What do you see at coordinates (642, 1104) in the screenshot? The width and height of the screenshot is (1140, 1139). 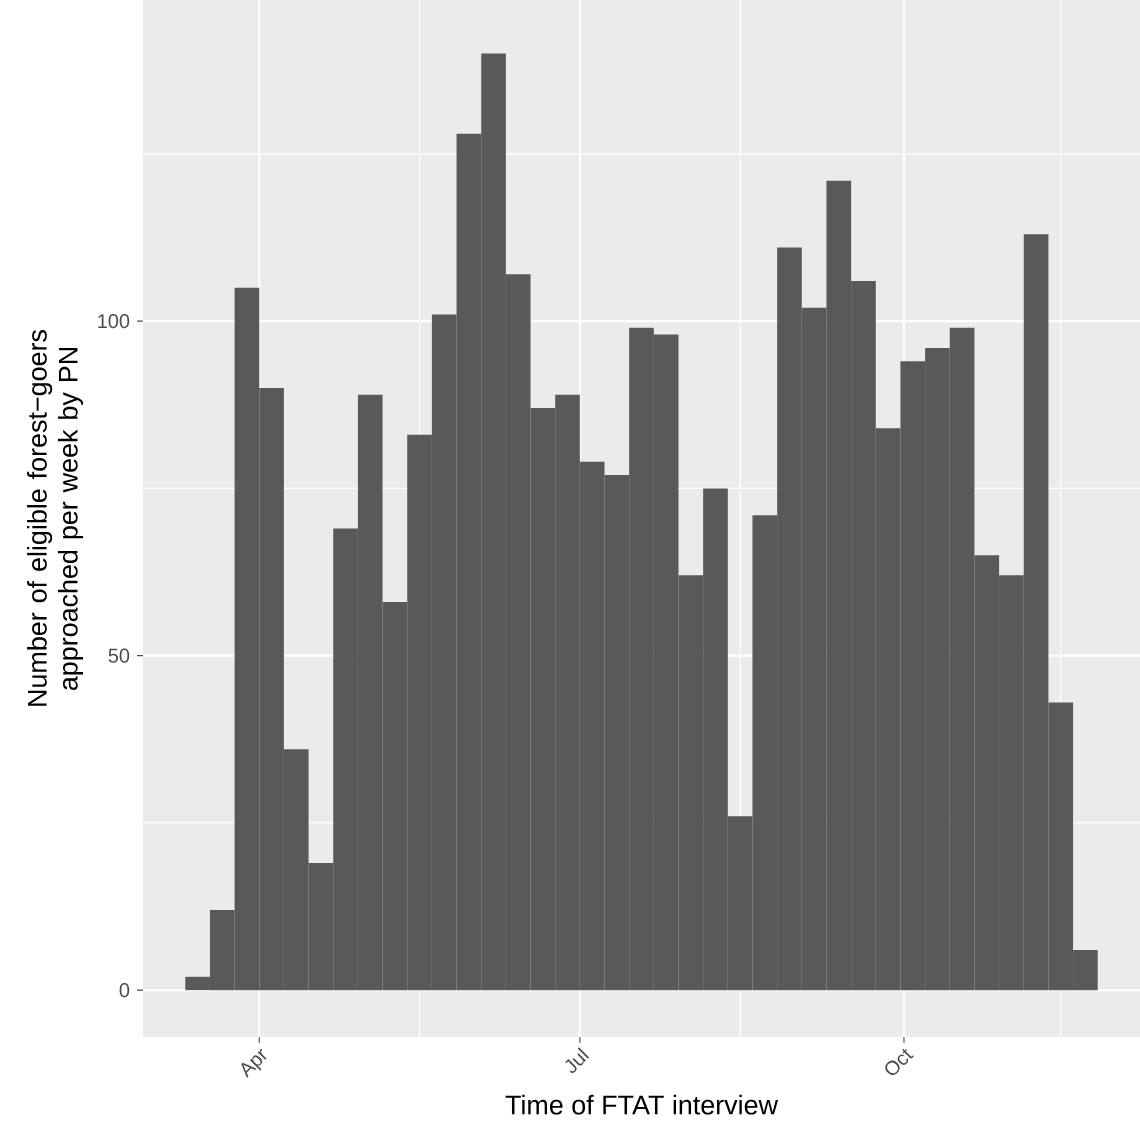 I see `x-axis-title: Time of FTAT interview` at bounding box center [642, 1104].